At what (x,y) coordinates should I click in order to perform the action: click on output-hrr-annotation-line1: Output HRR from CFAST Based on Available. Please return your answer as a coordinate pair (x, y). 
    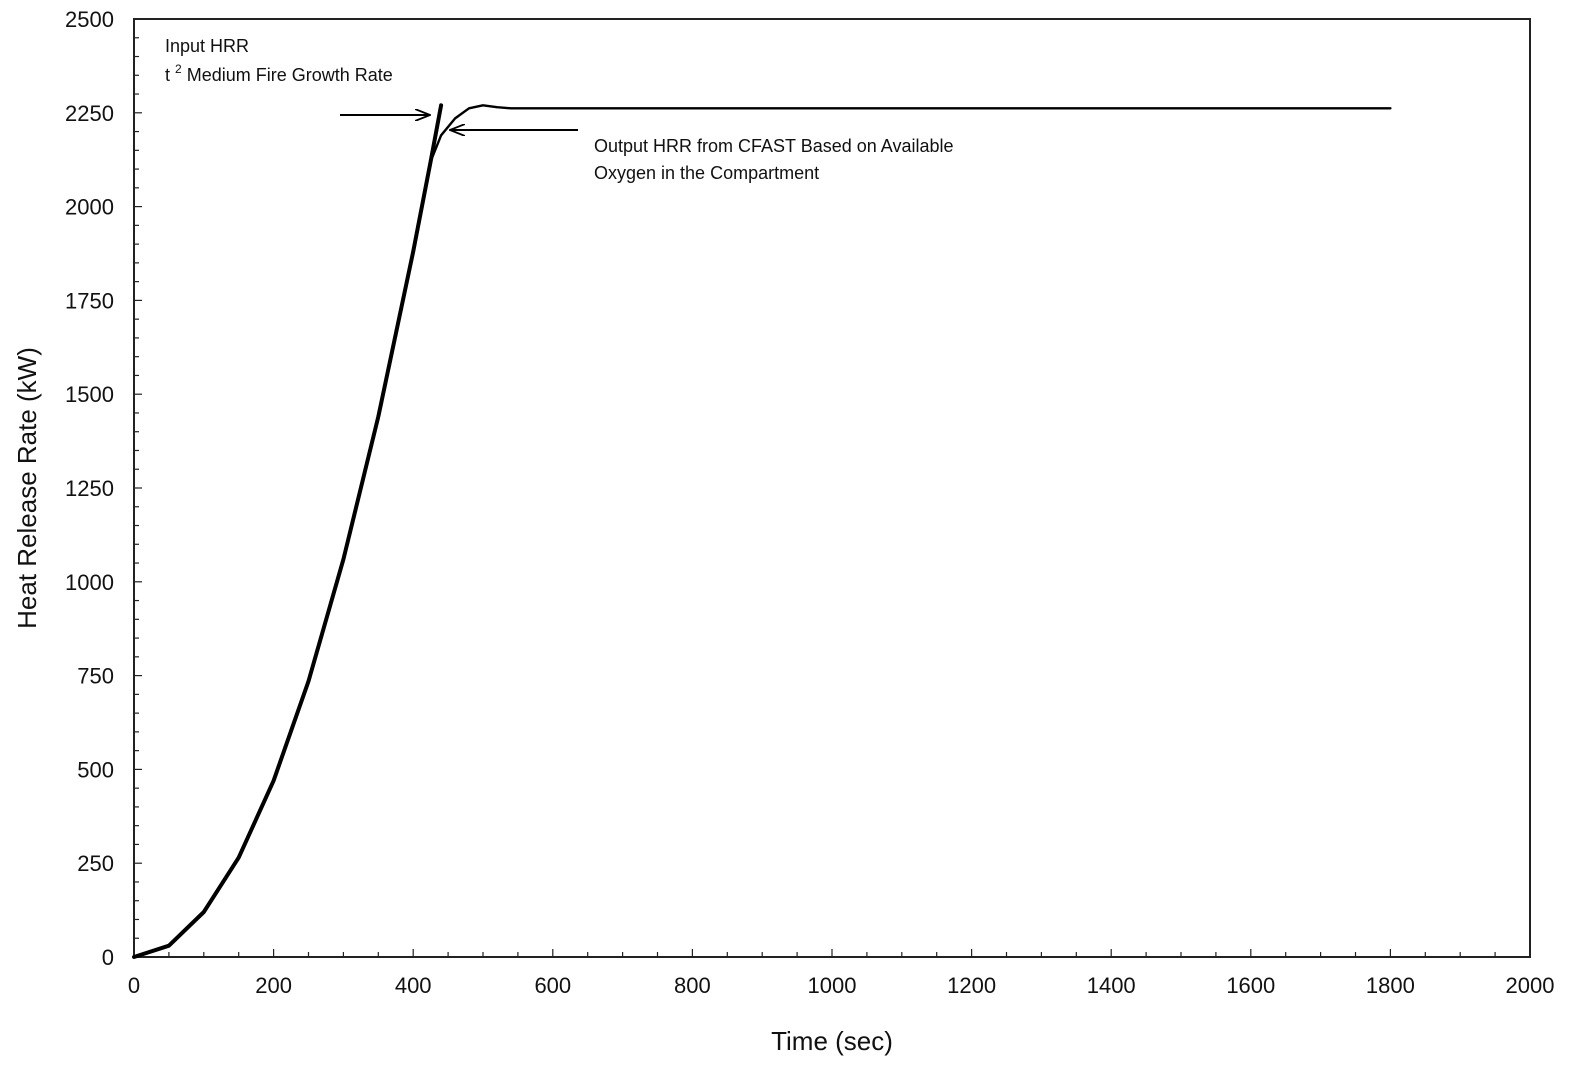
    Looking at the image, I should click on (774, 146).